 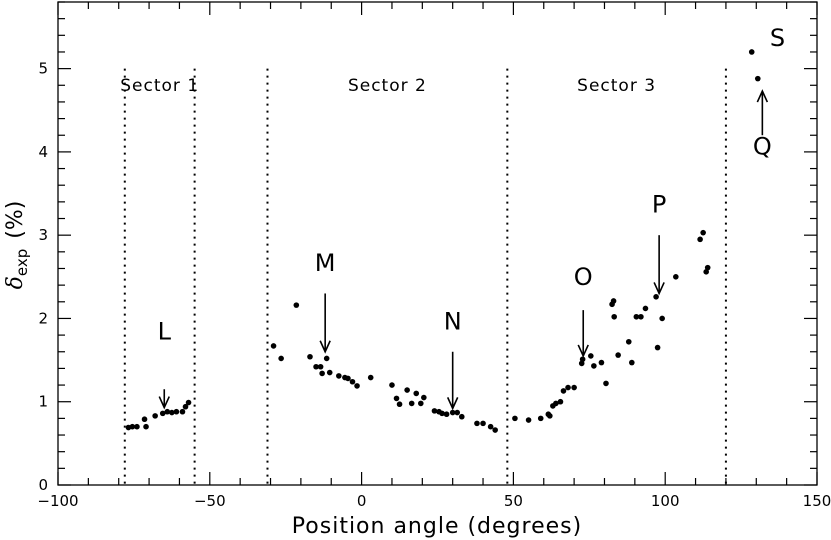 What do you see at coordinates (43, 152) in the screenshot?
I see `y-tick-label: 4` at bounding box center [43, 152].